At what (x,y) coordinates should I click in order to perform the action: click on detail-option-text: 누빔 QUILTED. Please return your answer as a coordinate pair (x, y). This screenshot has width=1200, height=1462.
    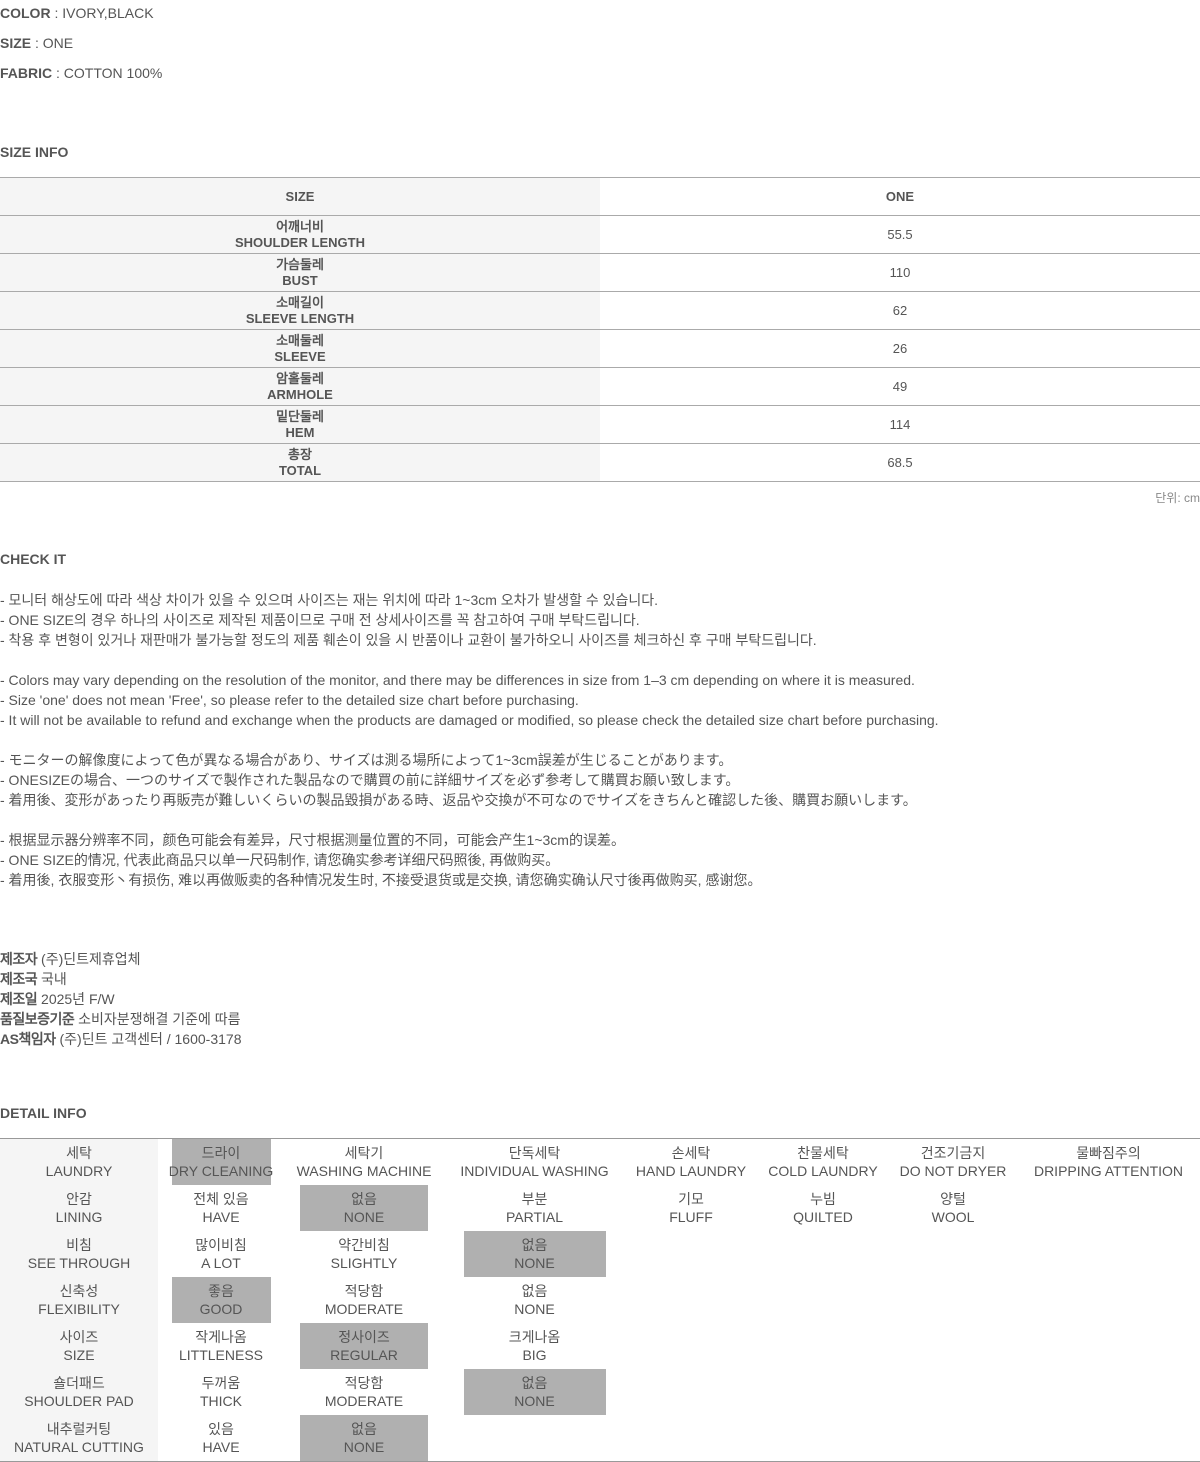
    Looking at the image, I should click on (823, 1208).